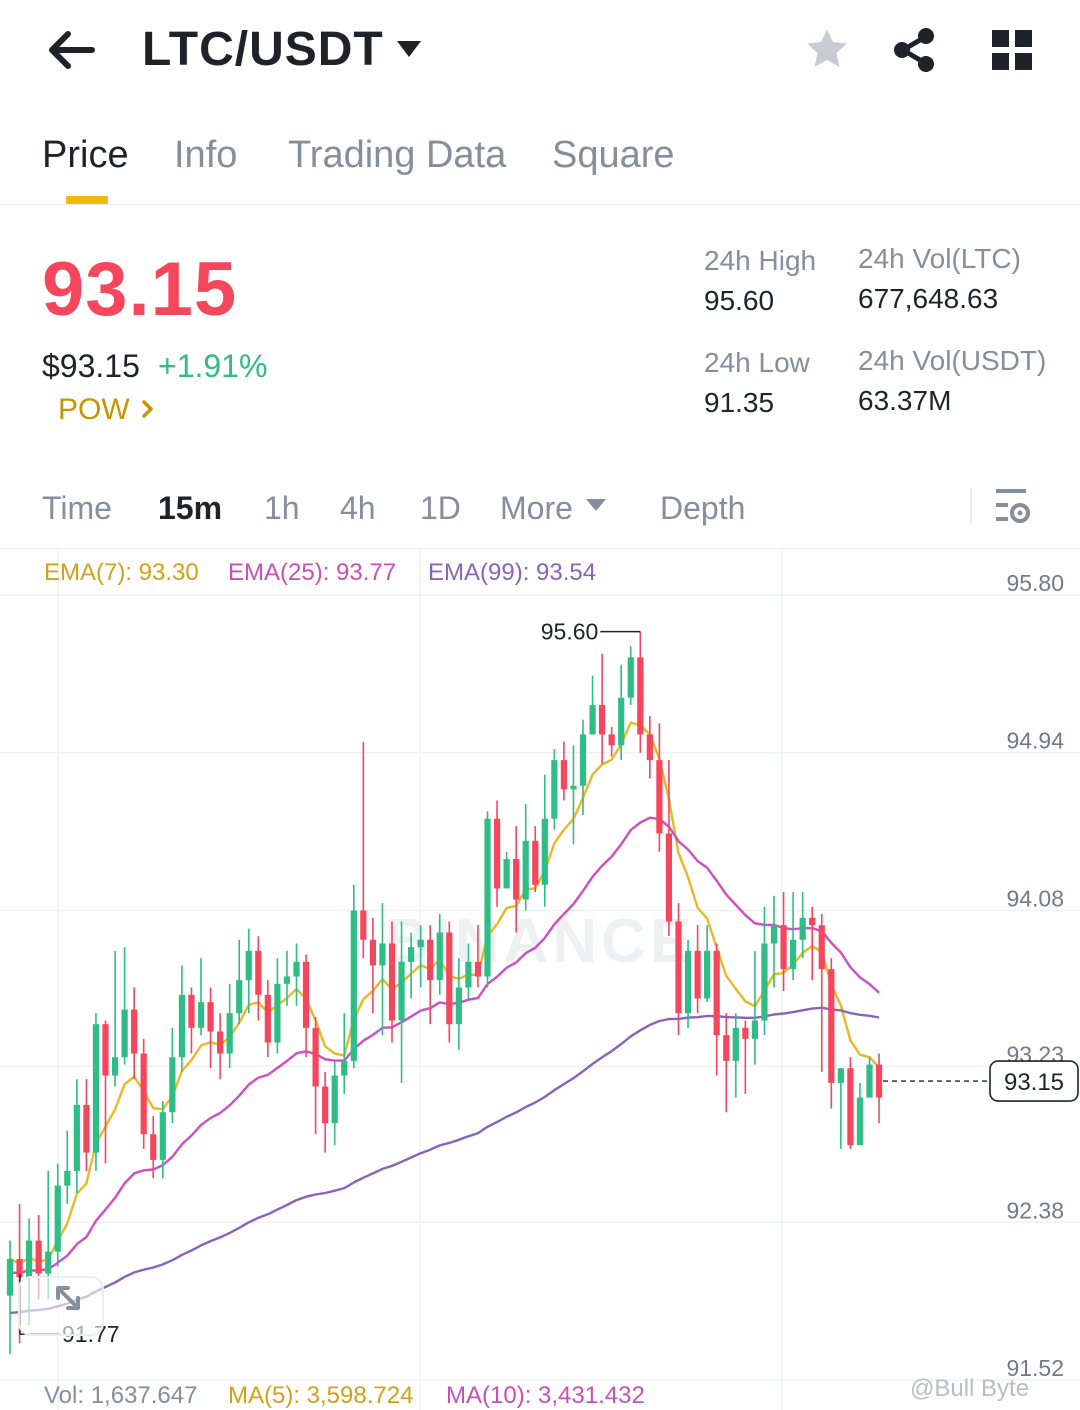  I want to click on ema25-legend: EMA(25): 93.77, so click(312, 572).